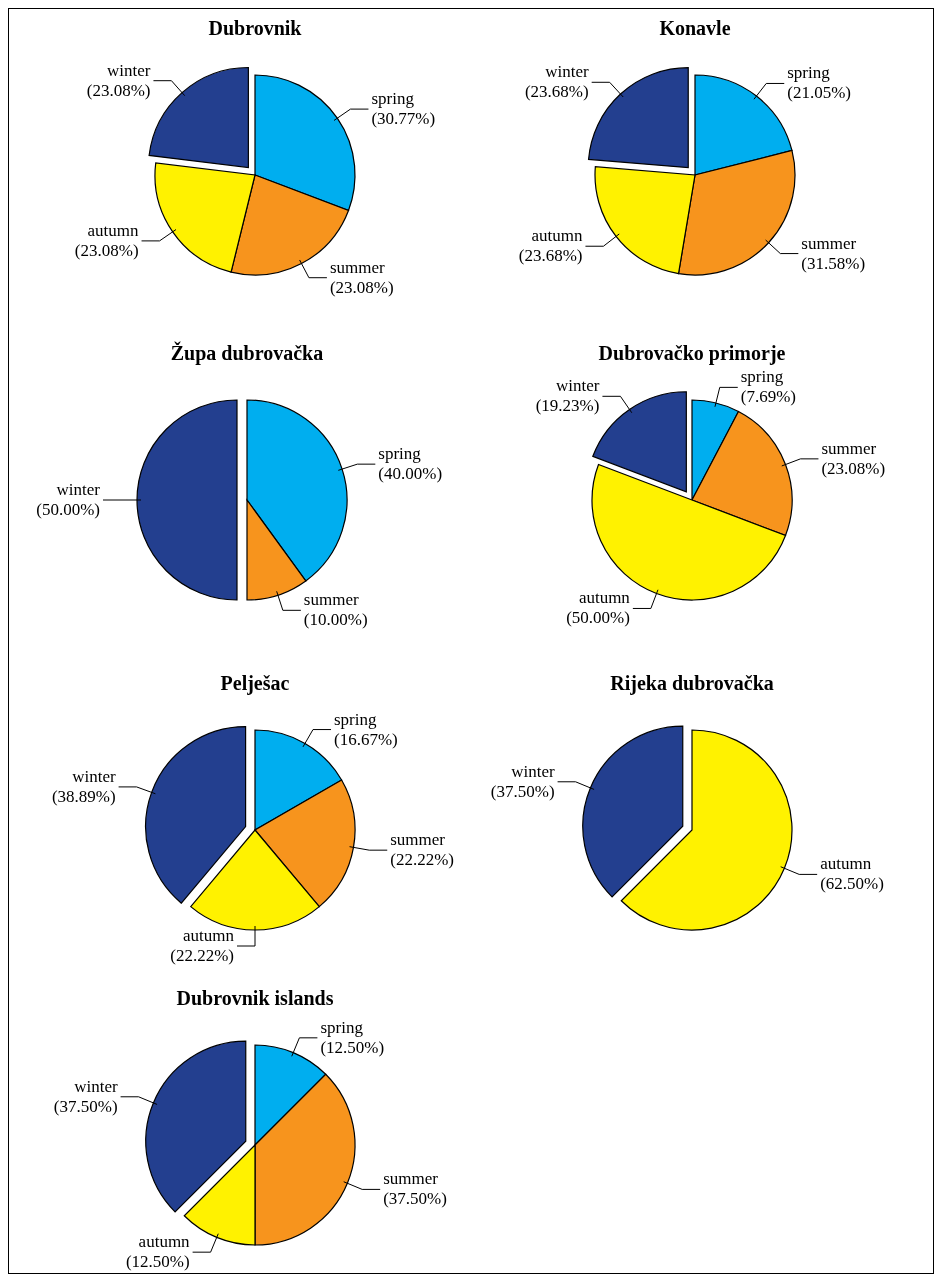 The height and width of the screenshot is (1282, 942). What do you see at coordinates (692, 683) in the screenshot?
I see `chart-title: Rijeka dubrovačka` at bounding box center [692, 683].